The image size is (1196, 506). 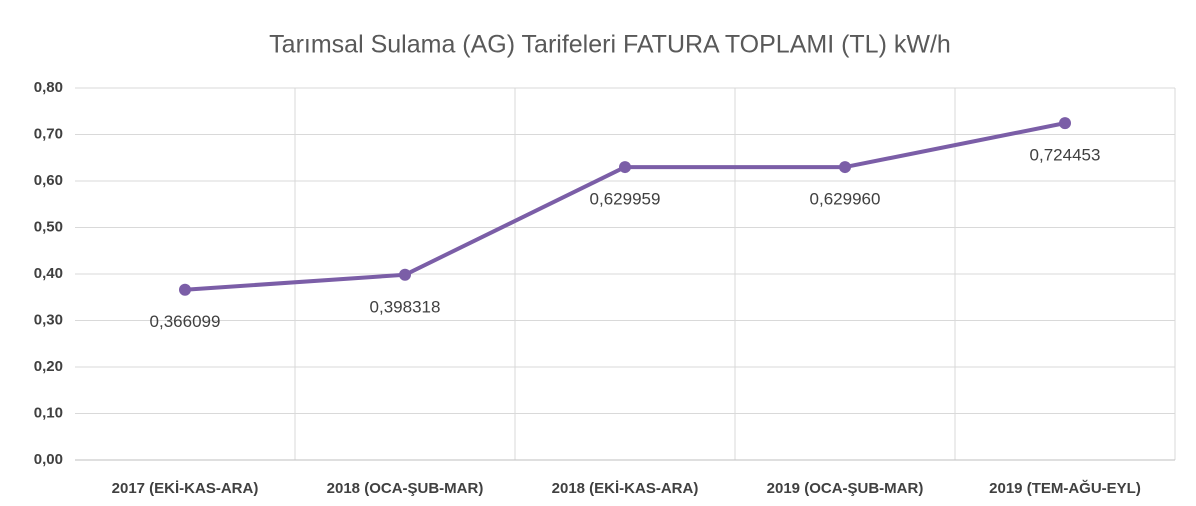 I want to click on y-tick-label: 0,00, so click(x=48, y=459).